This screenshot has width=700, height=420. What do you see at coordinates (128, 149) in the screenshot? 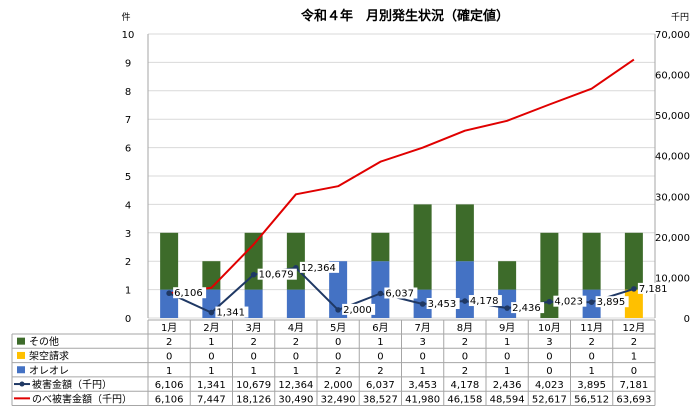
I see `left-tick-label: 6` at bounding box center [128, 149].